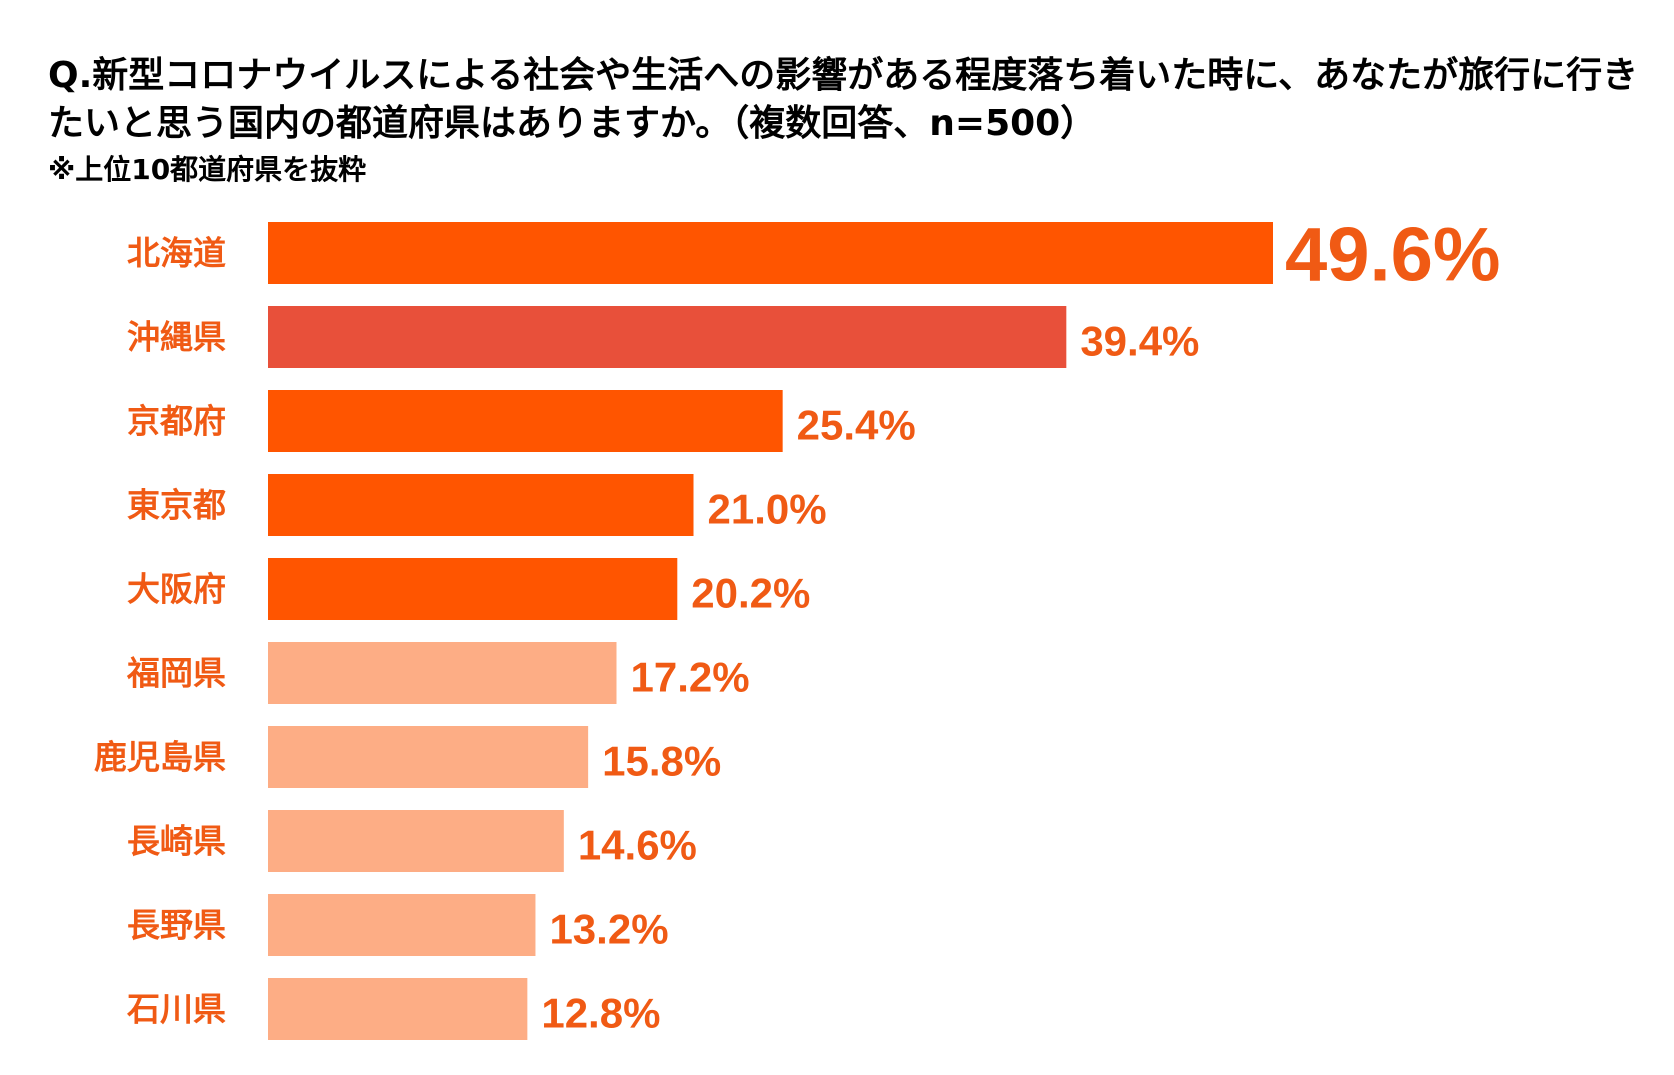 This screenshot has width=1674, height=1075. I want to click on value-label-6: 17.2%, so click(690, 677).